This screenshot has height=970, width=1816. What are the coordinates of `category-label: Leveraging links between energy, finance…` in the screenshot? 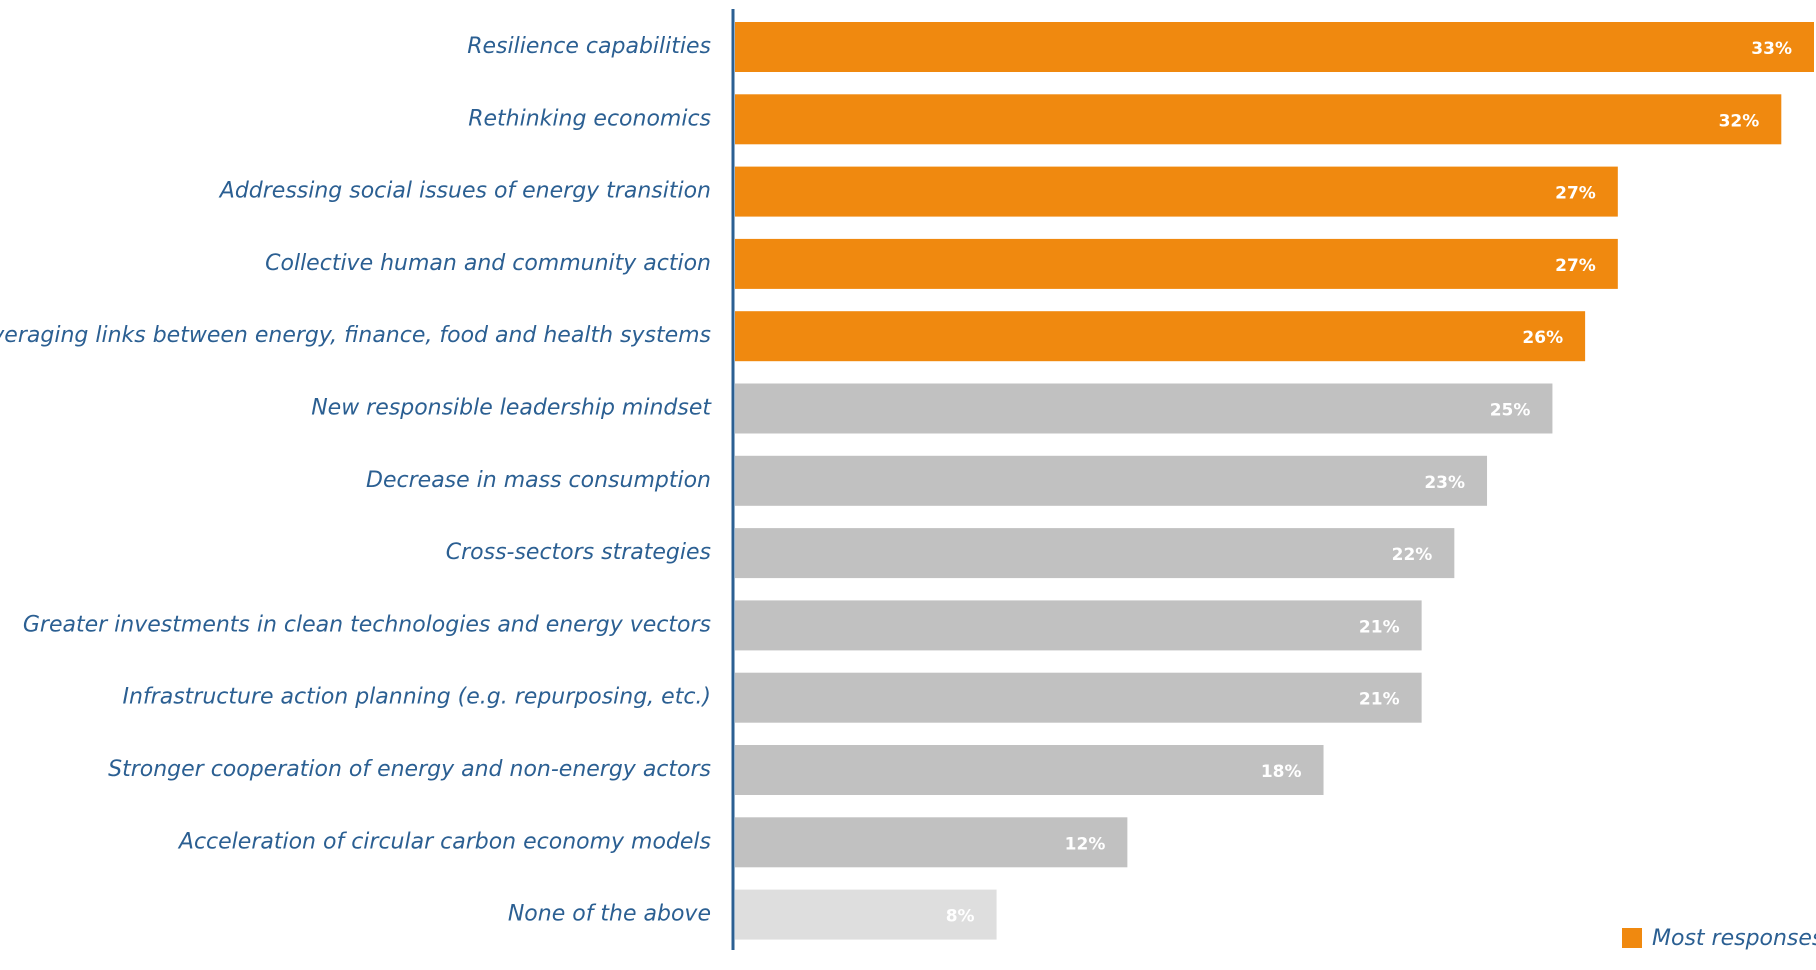 It's located at (355, 335).